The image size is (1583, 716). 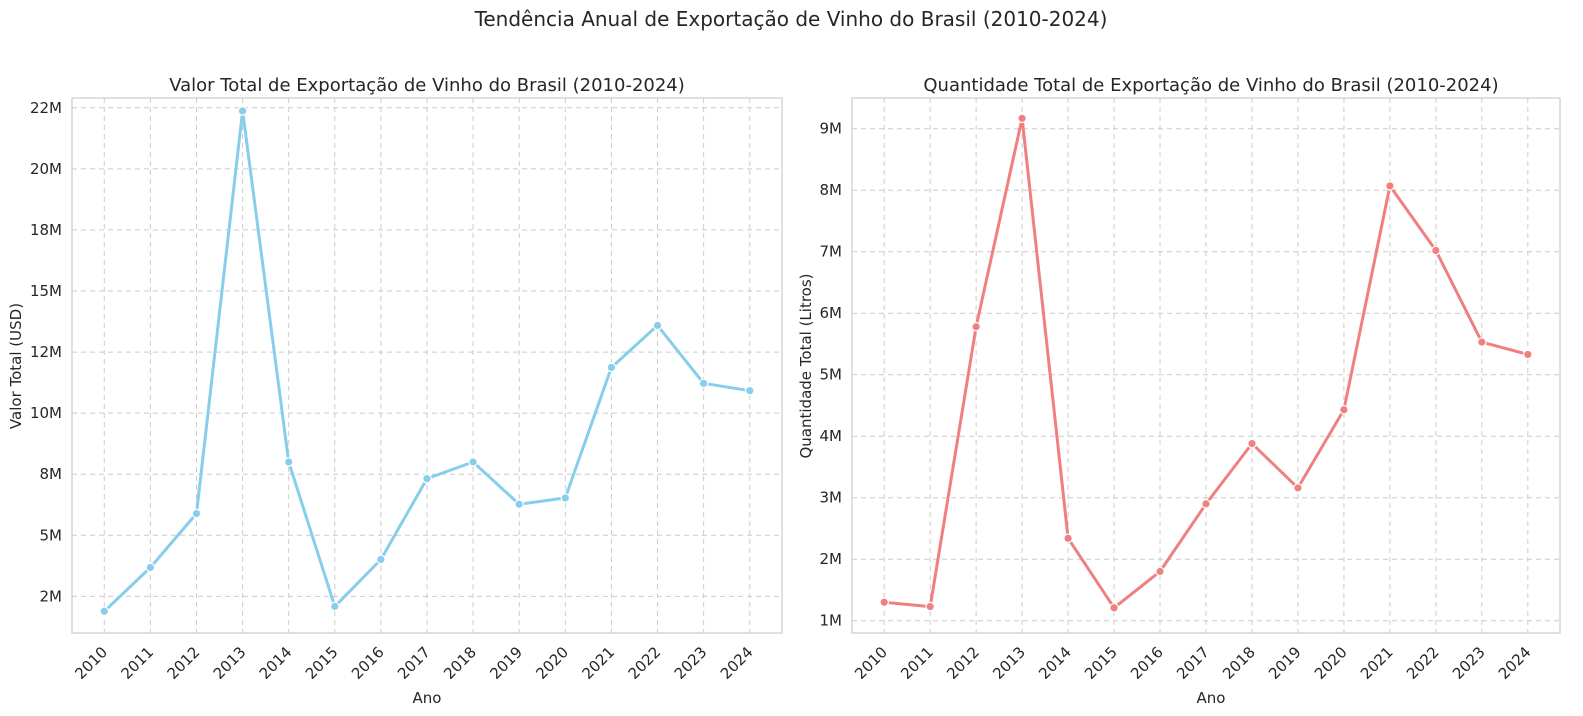 I want to click on quantity-x-tick-label: 2022, so click(x=1423, y=663).